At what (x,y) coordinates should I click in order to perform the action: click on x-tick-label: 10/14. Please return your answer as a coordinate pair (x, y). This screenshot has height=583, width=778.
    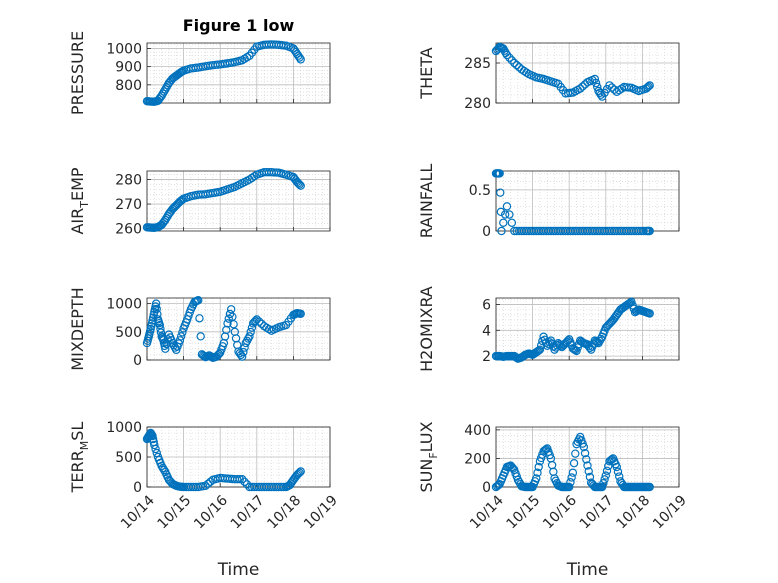
    Looking at the image, I should click on (138, 512).